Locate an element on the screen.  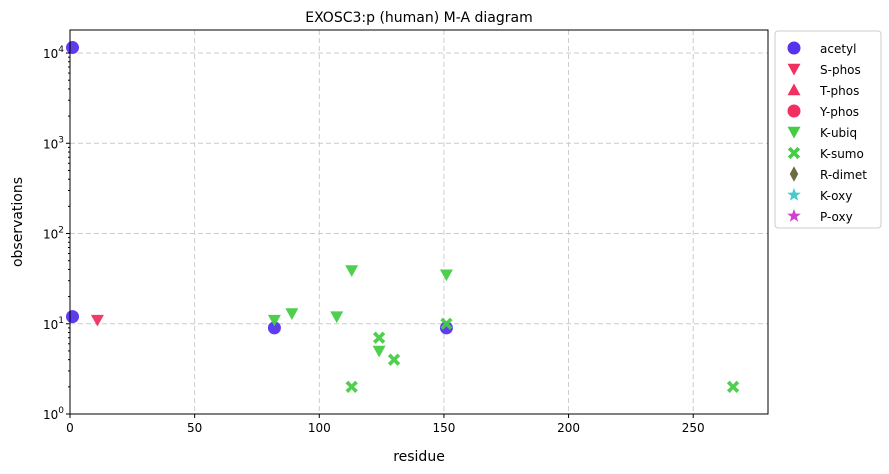
legend-label: P-oxy is located at coordinates (836, 217).